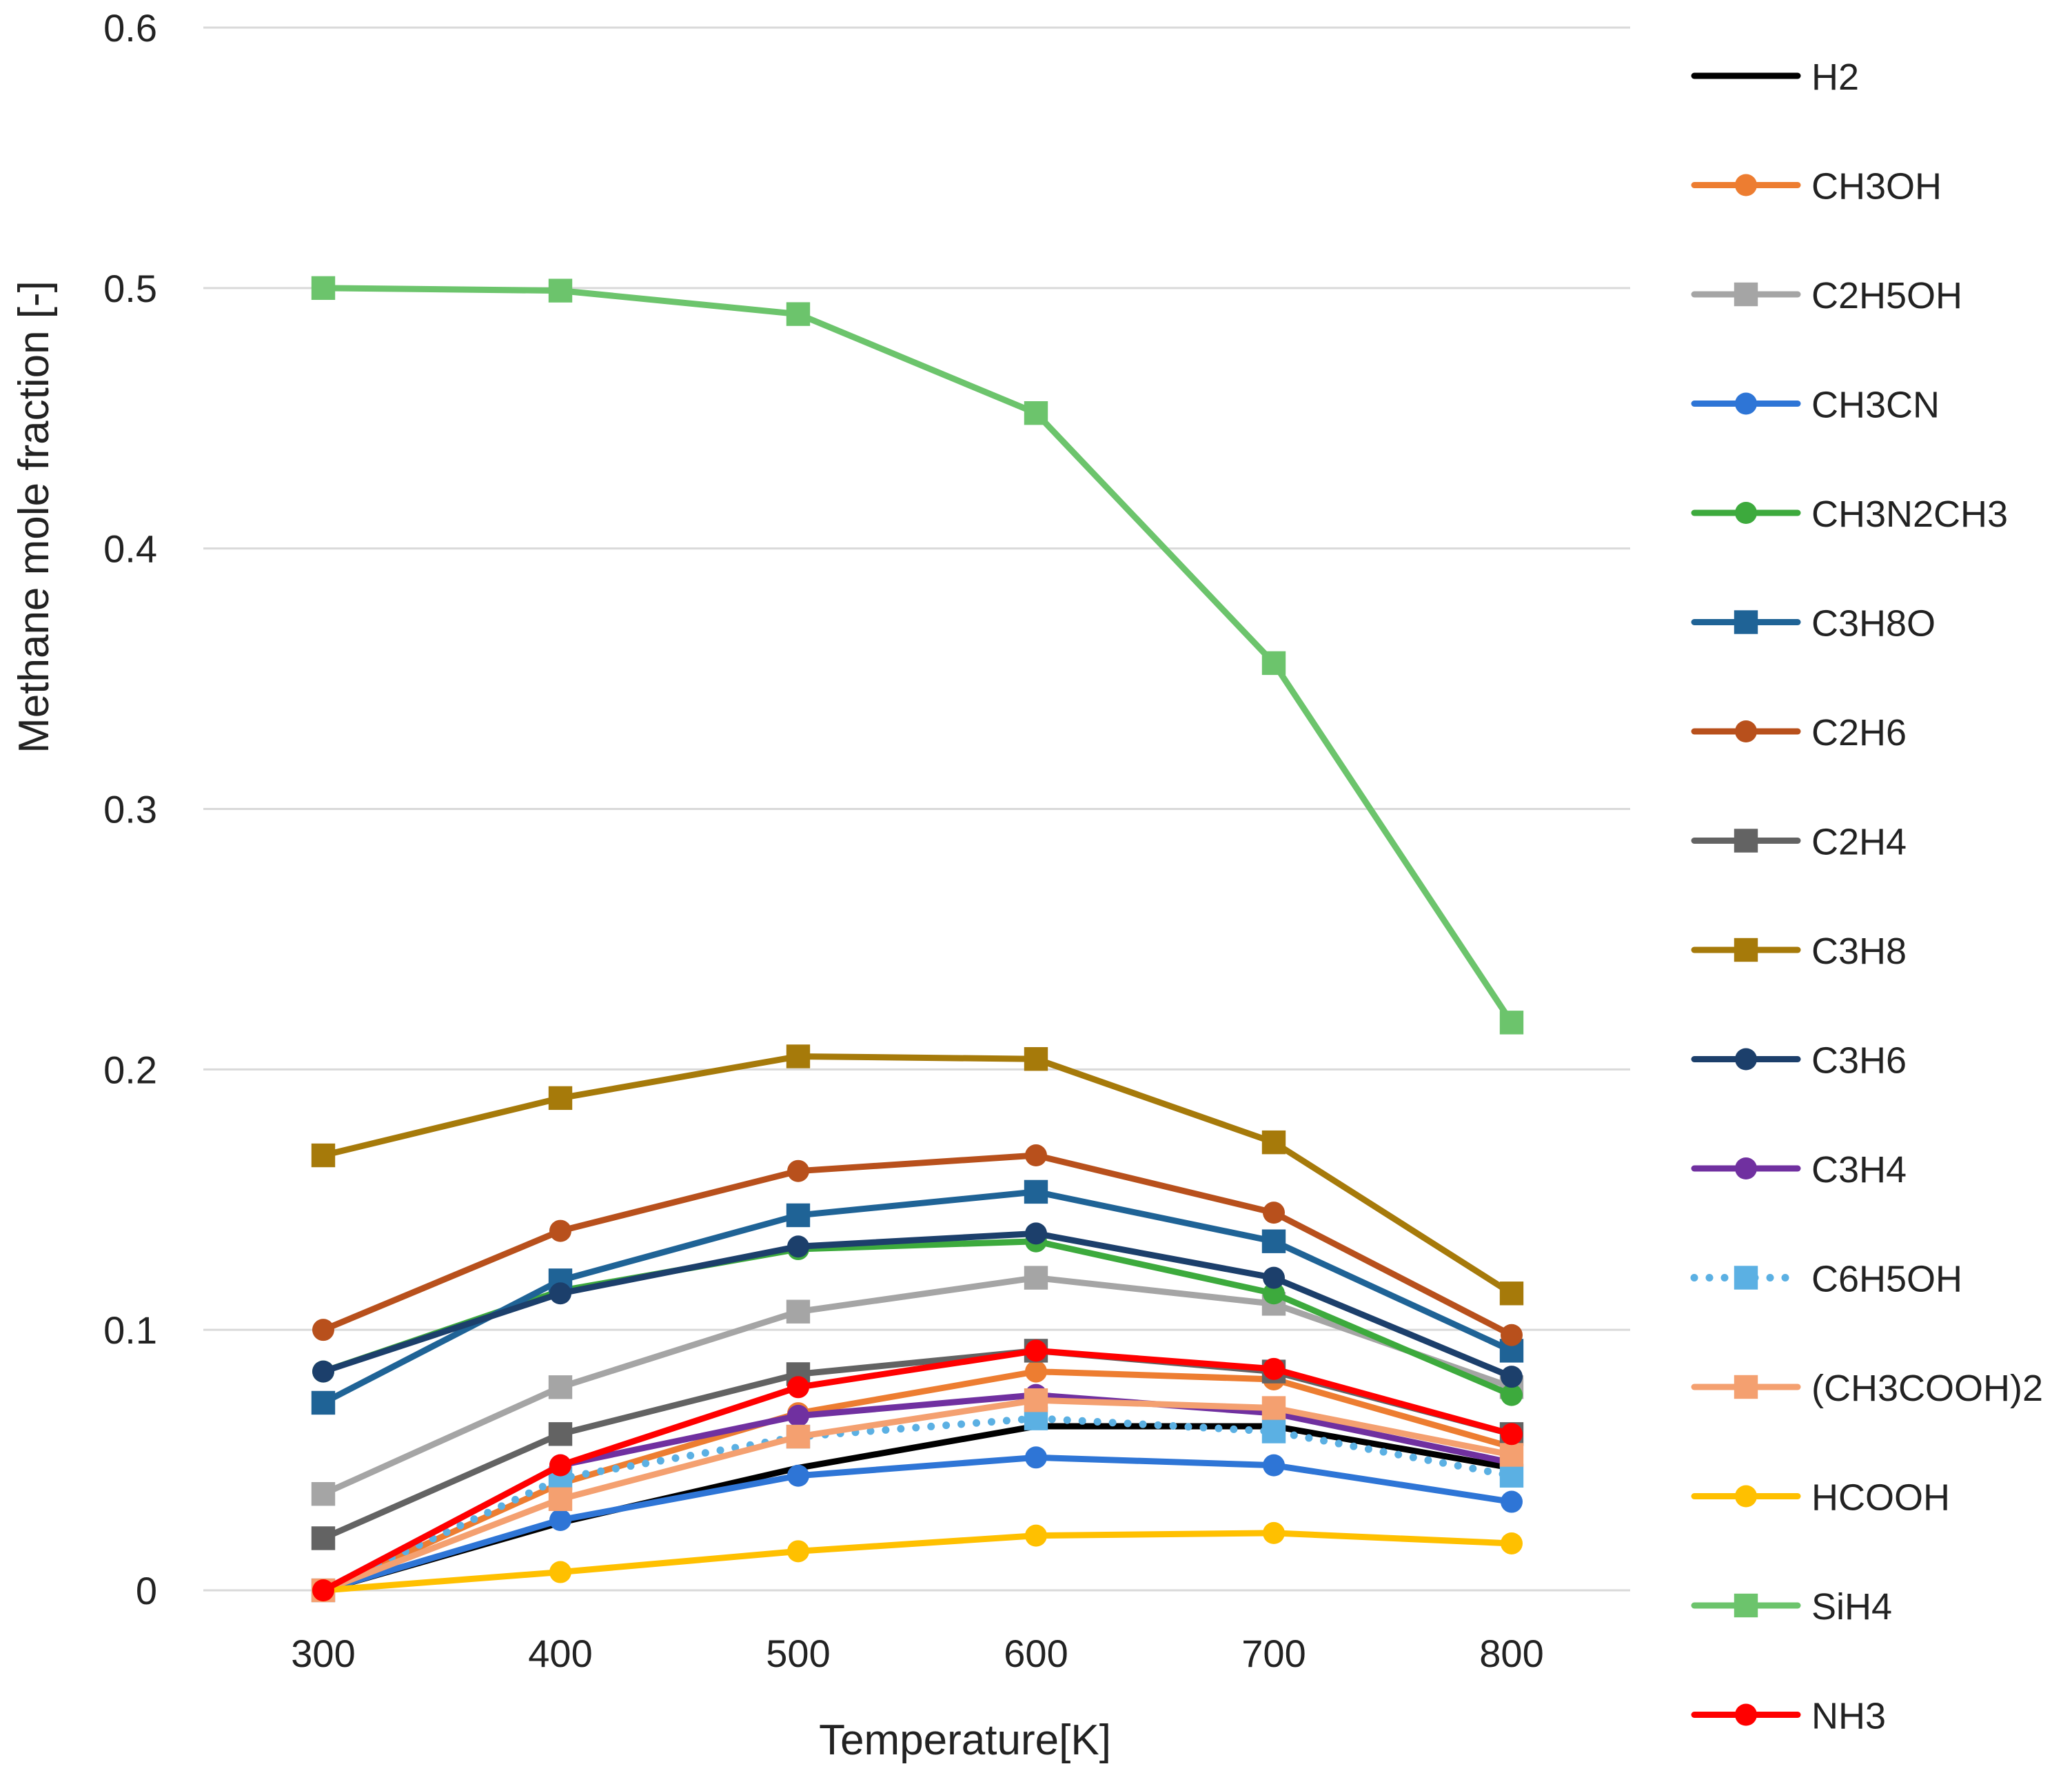 Image resolution: width=2072 pixels, height=1773 pixels. I want to click on y-axis-ticks: 0 0.1 0.2 0.3 0.4 0.5 0.6, so click(130, 809).